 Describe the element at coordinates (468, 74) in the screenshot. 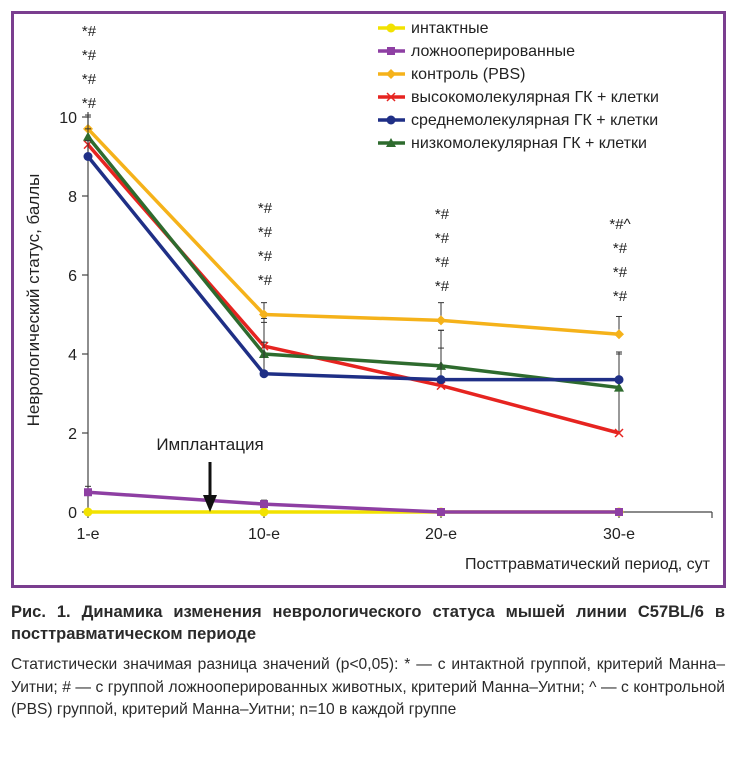

I see `legend-label: контроль (PBS)` at that location.